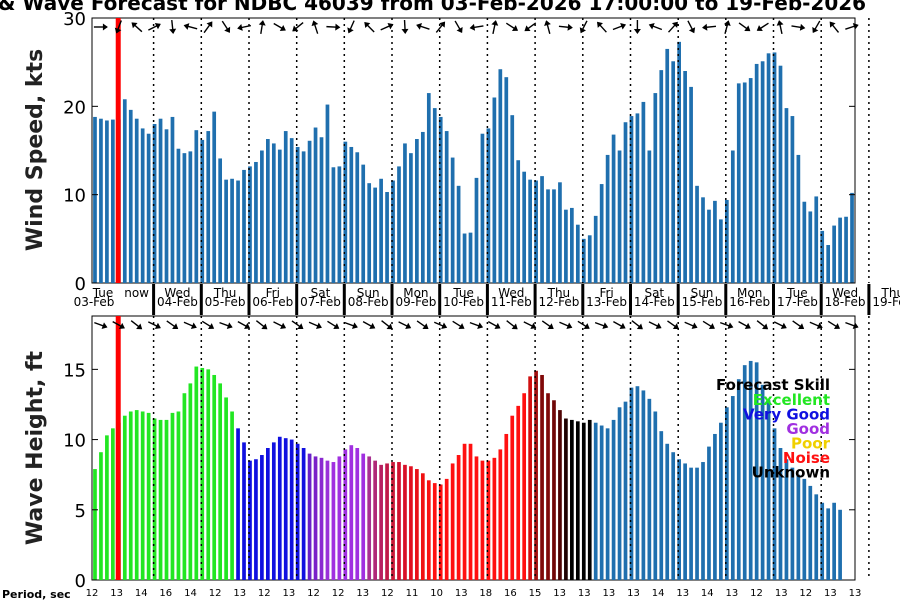 This screenshot has height=600, width=900. What do you see at coordinates (80, 581) in the screenshot?
I see `y-tick-label: 0` at bounding box center [80, 581].